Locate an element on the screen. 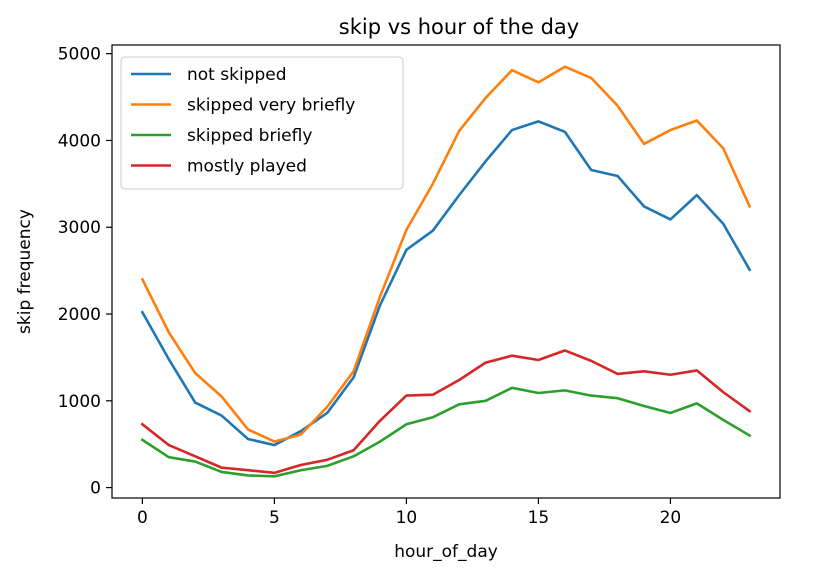  x-tick-label: 0 is located at coordinates (142, 518).